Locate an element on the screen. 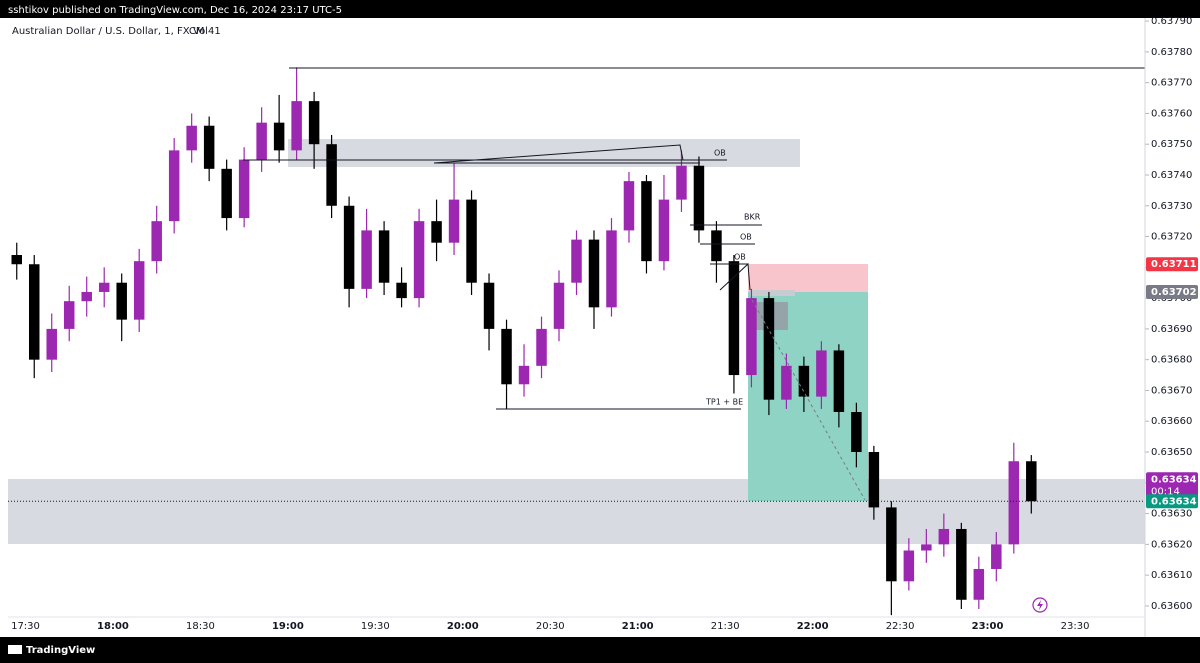 The width and height of the screenshot is (1200, 663). y-tick-label: 0.63730 is located at coordinates (1171, 206).